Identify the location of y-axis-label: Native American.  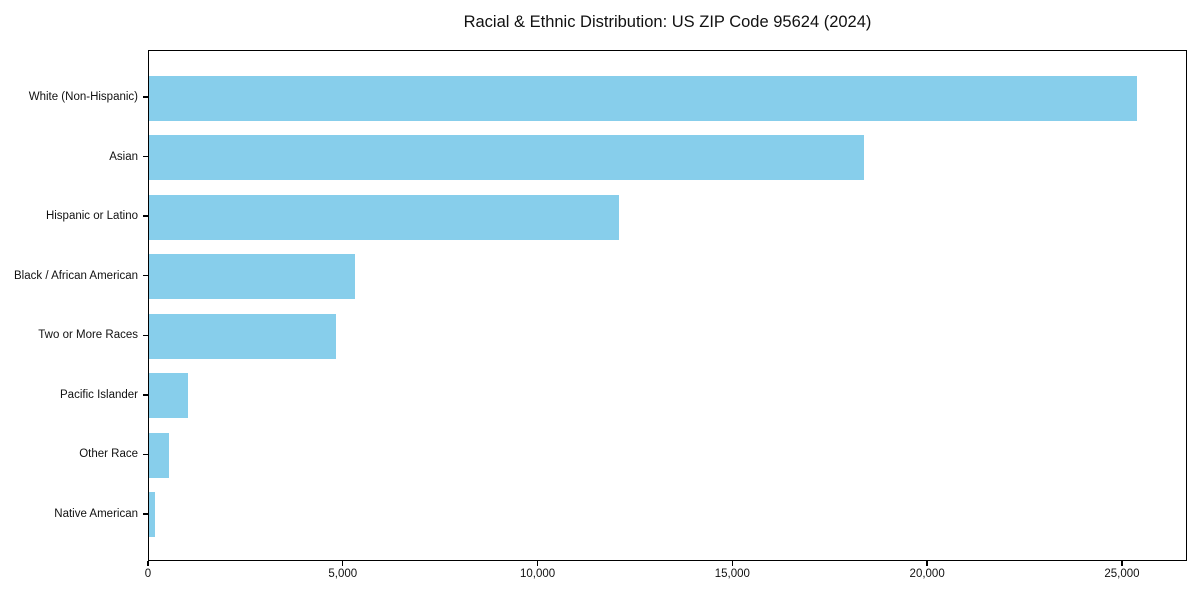
(96, 513).